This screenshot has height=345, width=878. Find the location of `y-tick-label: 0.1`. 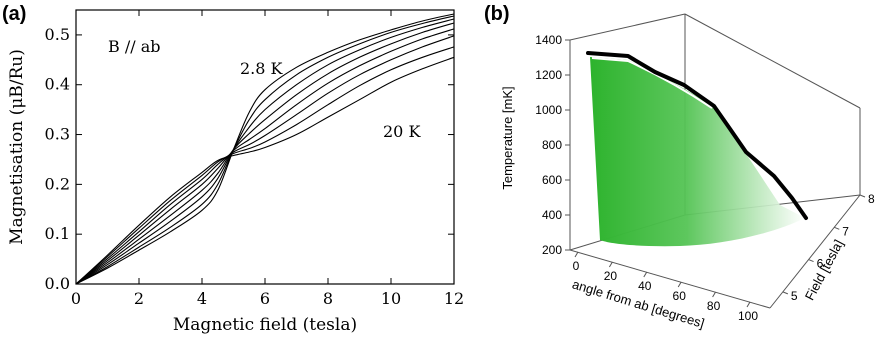

y-tick-label: 0.1 is located at coordinates (57, 233).